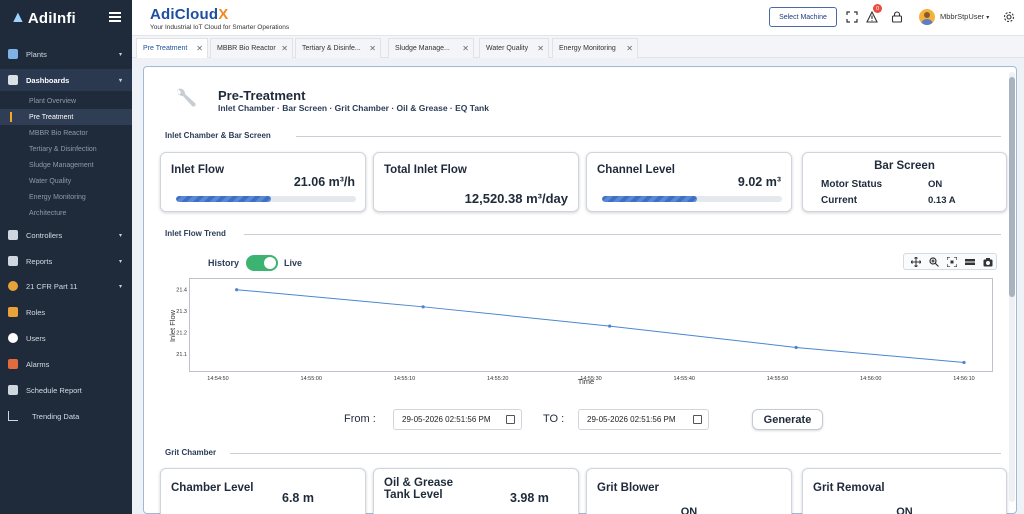 This screenshot has height=514, width=1024. What do you see at coordinates (165, 48) in the screenshot?
I see `tab-label: Pre Treatment` at bounding box center [165, 48].